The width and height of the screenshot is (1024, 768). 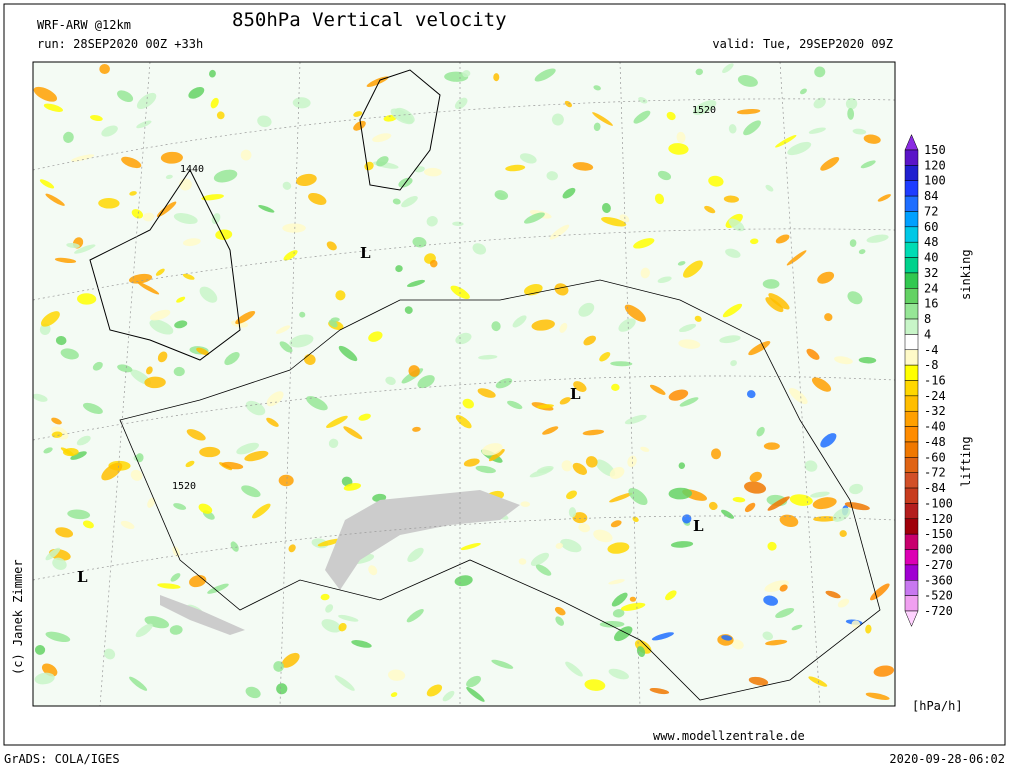 I want to click on legend-label: -60, so click(x=935, y=457).